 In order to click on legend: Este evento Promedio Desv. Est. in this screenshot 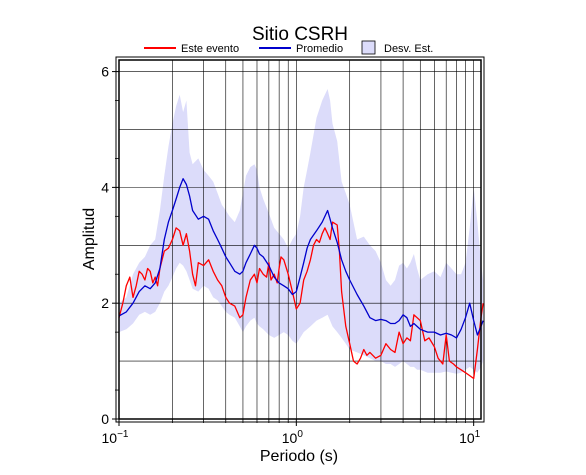, I will do `click(288, 47)`.